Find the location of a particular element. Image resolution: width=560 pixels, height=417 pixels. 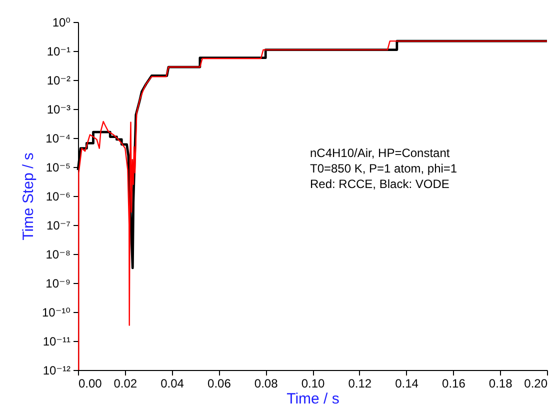

y-tick-label: 10⁻⁹ is located at coordinates (58, 283).